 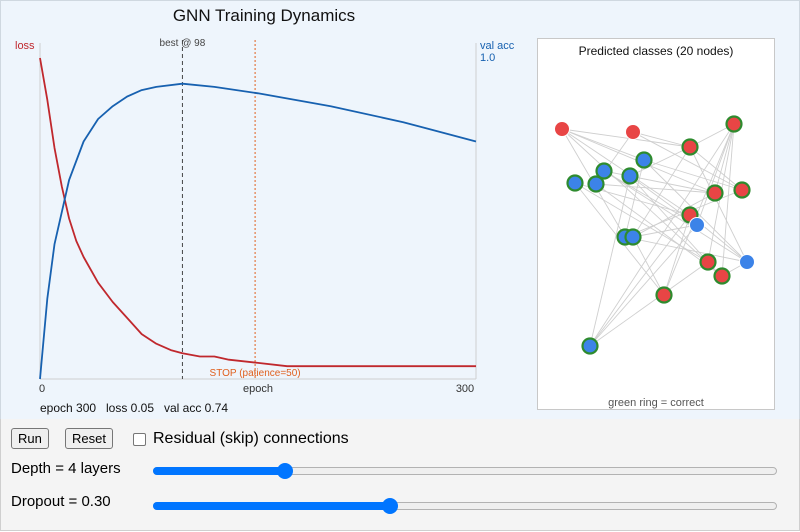 What do you see at coordinates (465, 389) in the screenshot?
I see `x-tick-label-end: 300` at bounding box center [465, 389].